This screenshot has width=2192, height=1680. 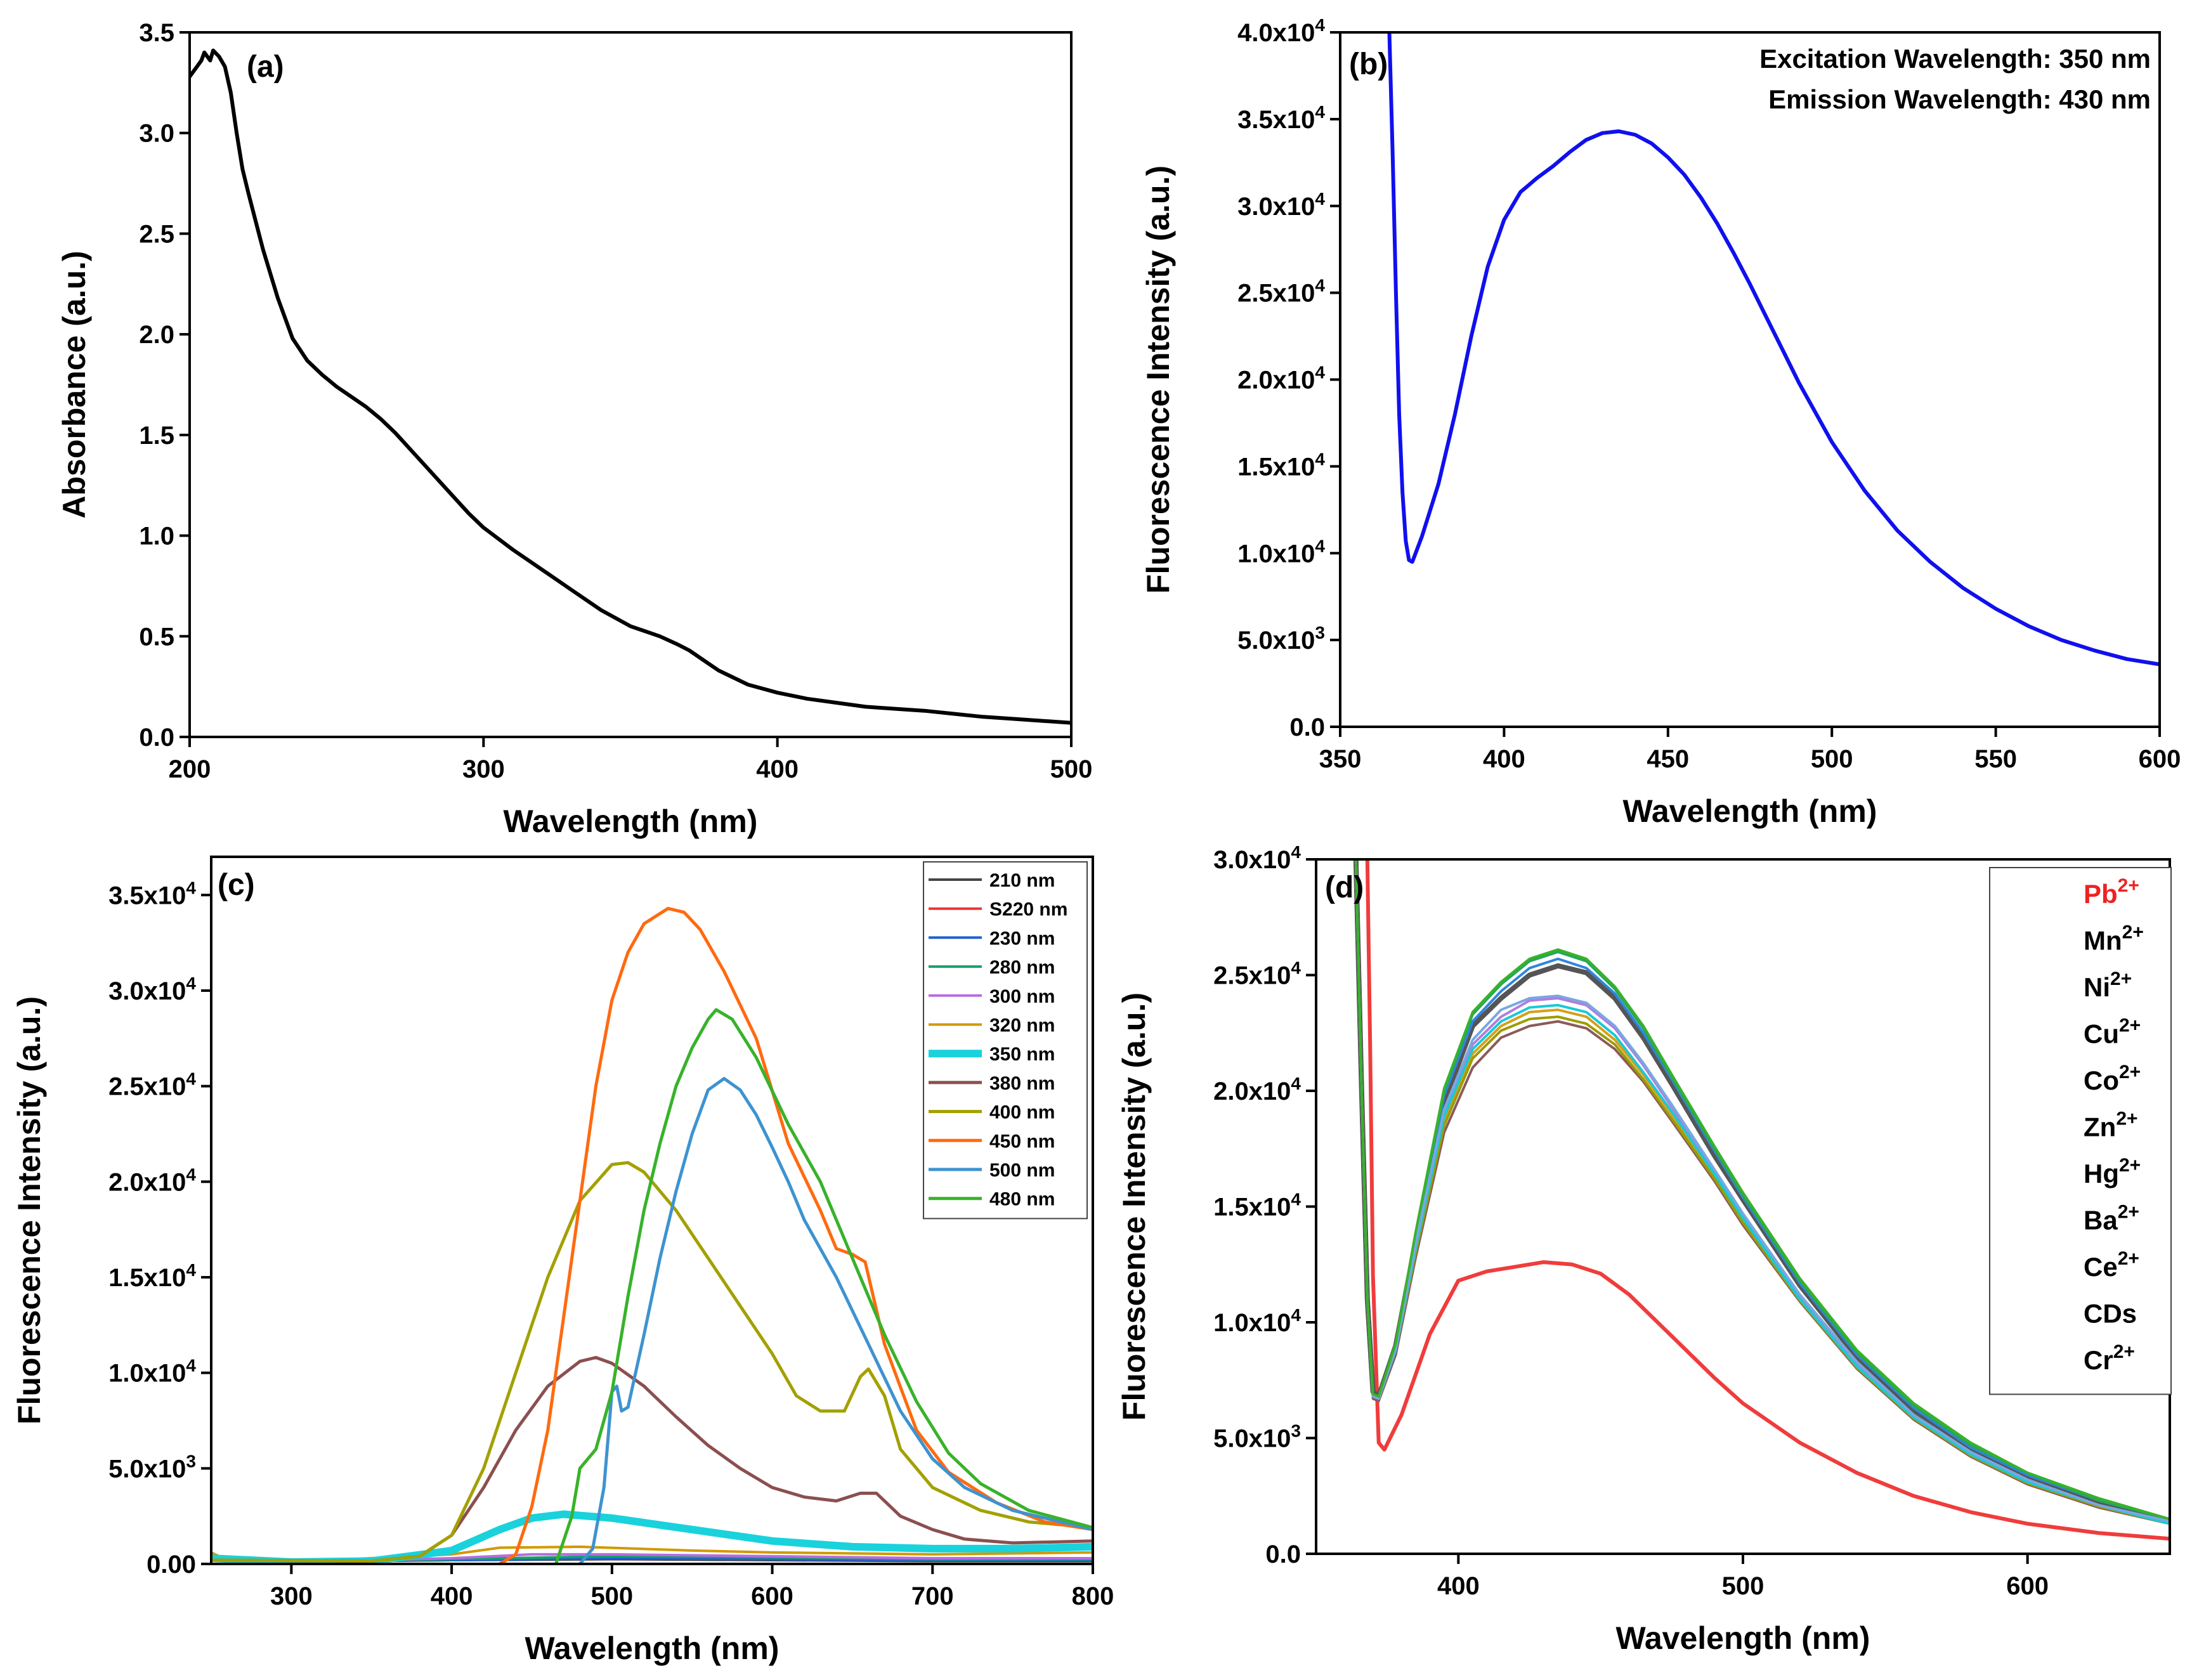 I want to click on x-tick-label: 350, so click(x=1341, y=759).